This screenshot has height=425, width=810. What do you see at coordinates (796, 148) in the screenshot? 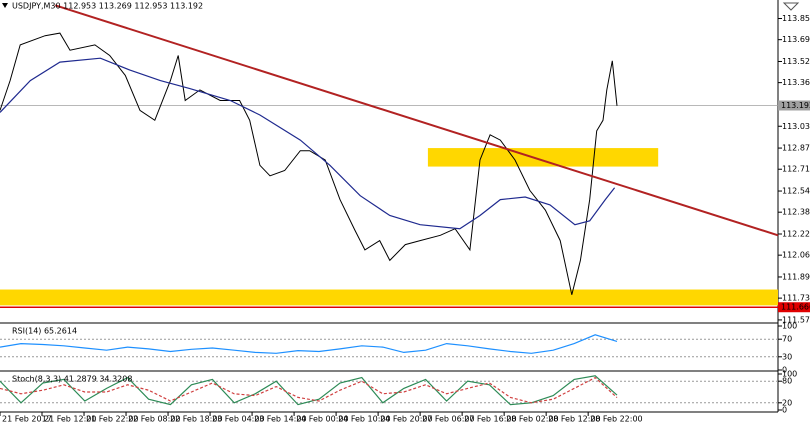
I see `y-tick-label: 112.870` at bounding box center [796, 148].